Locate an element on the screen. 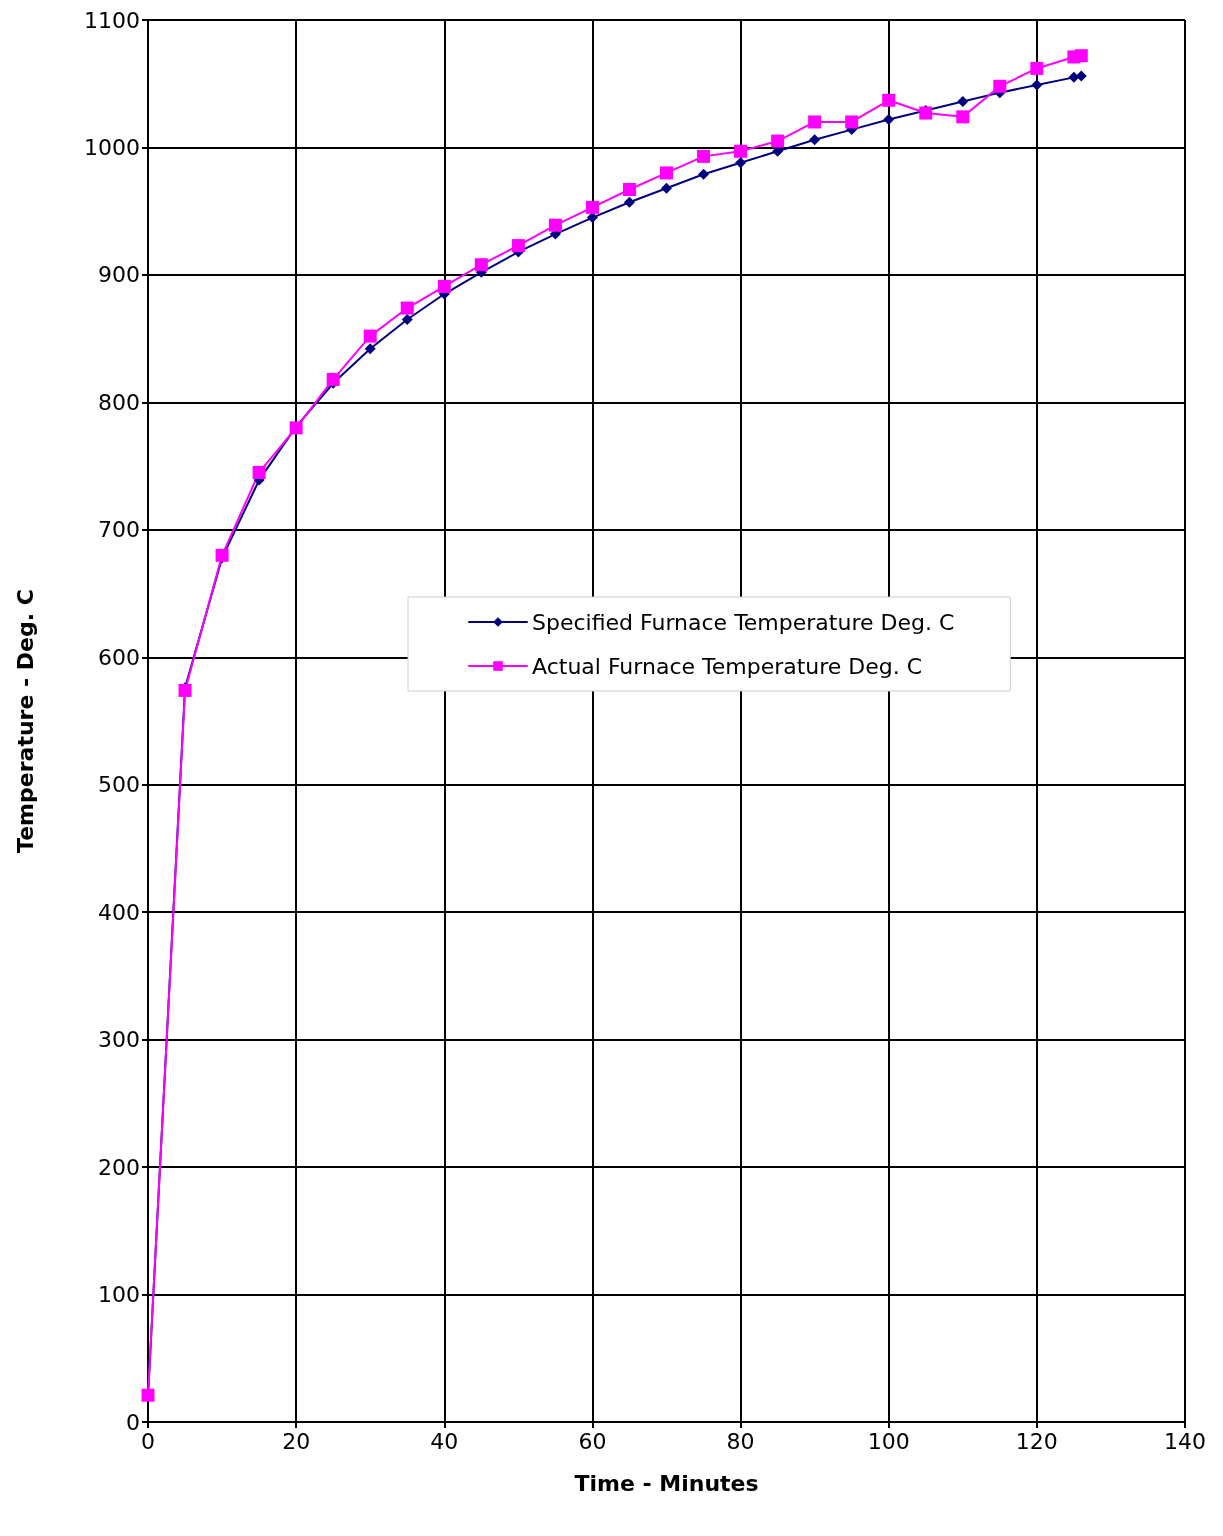 This screenshot has height=1536, width=1223. x-axis-title: Time - Minutes is located at coordinates (666, 1483).